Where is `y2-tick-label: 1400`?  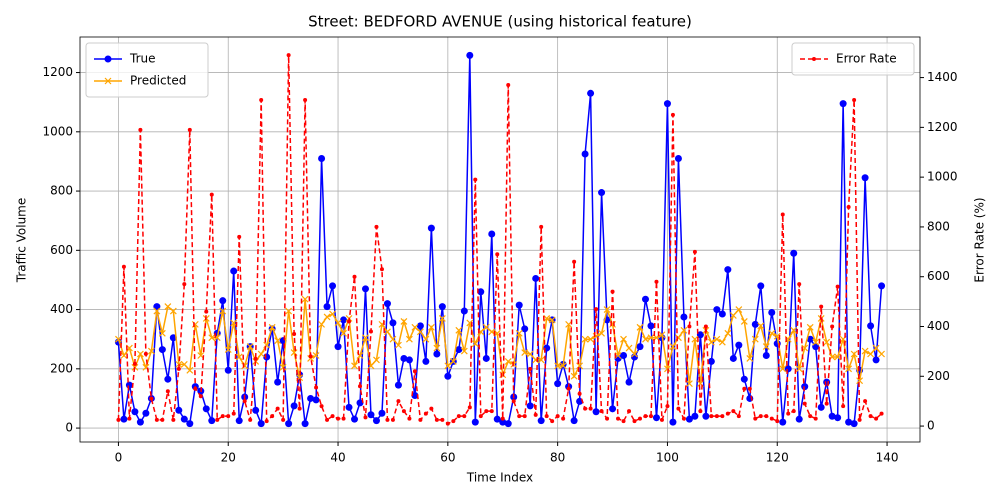 y2-tick-label: 1400 is located at coordinates (942, 77).